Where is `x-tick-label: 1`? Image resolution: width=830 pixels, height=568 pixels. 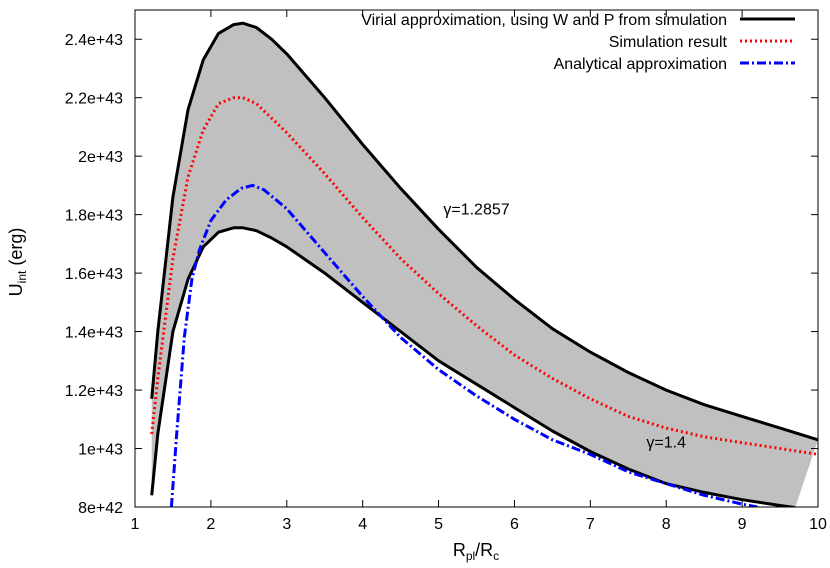
x-tick-label: 1 is located at coordinates (135, 524).